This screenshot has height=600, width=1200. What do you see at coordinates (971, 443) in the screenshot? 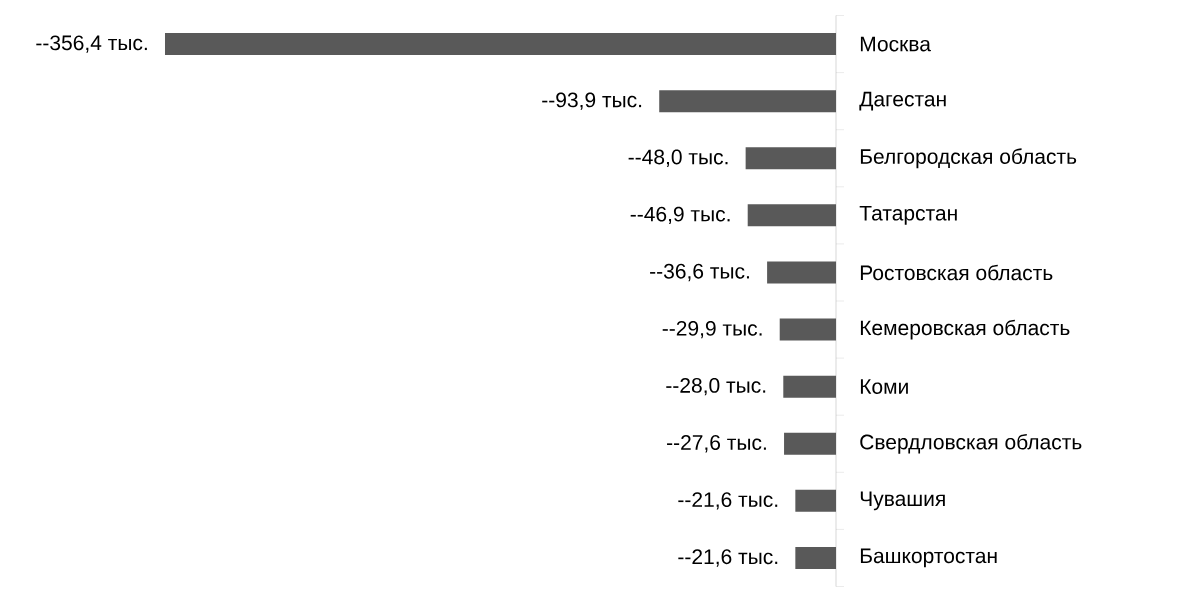
I see `y-tick-label: Свердловская область` at bounding box center [971, 443].